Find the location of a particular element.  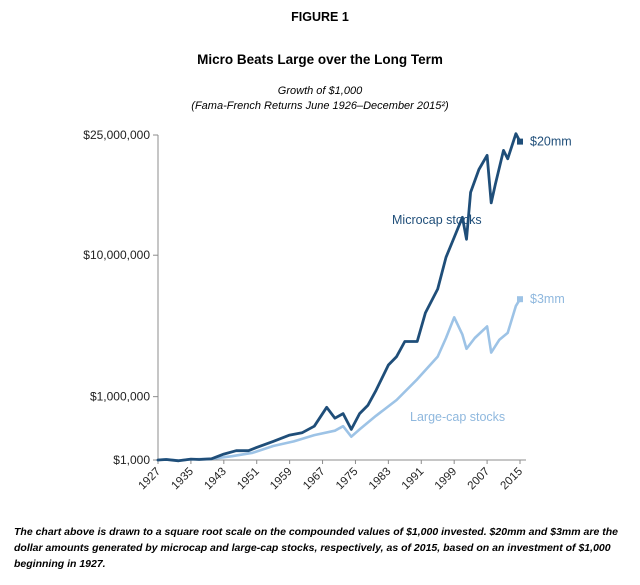

x-tick-label: 1935 is located at coordinates (182, 479).